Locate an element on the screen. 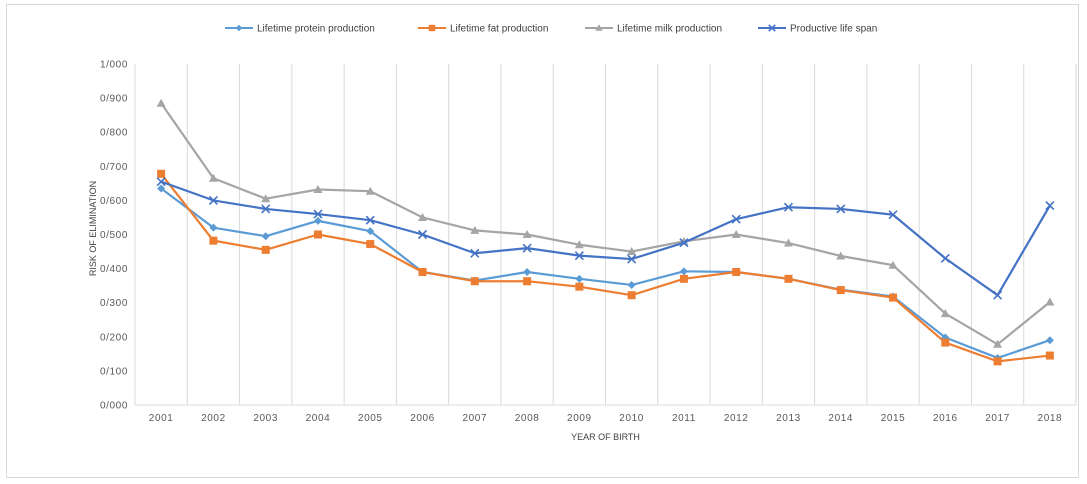 The width and height of the screenshot is (1087, 484). y-tick-label: 0/800 is located at coordinates (114, 133).